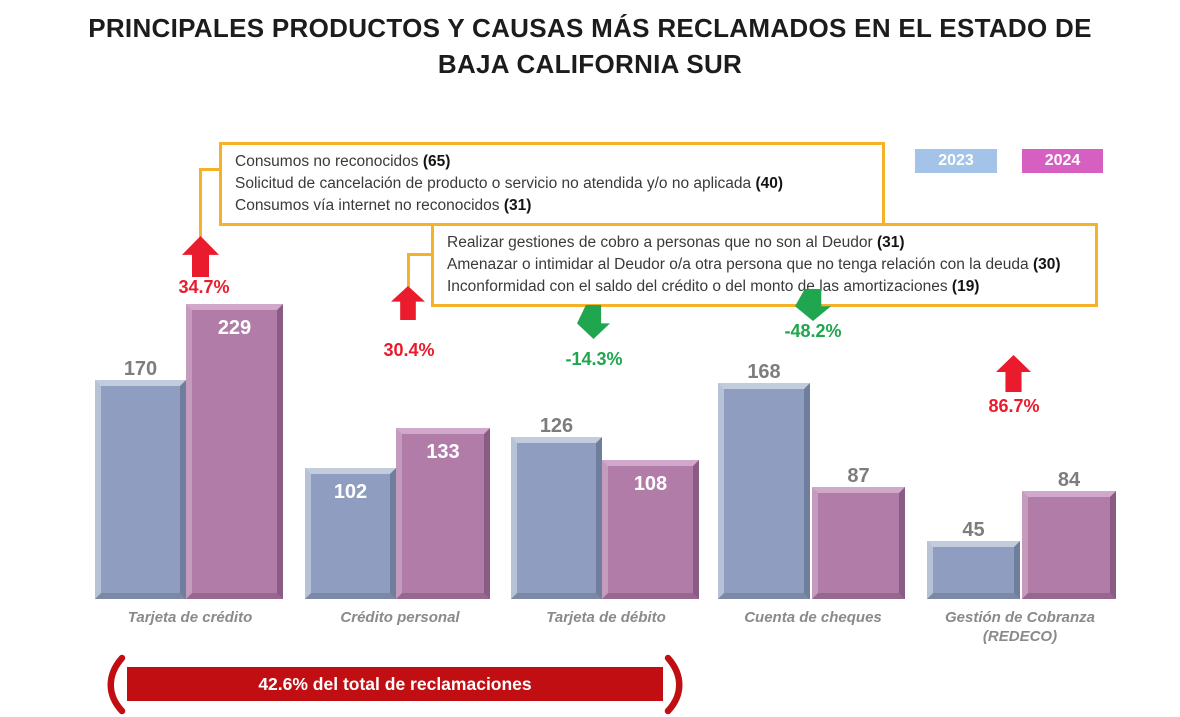 The image size is (1180, 717). I want to click on callout-1-connector-horizontal, so click(209, 169).